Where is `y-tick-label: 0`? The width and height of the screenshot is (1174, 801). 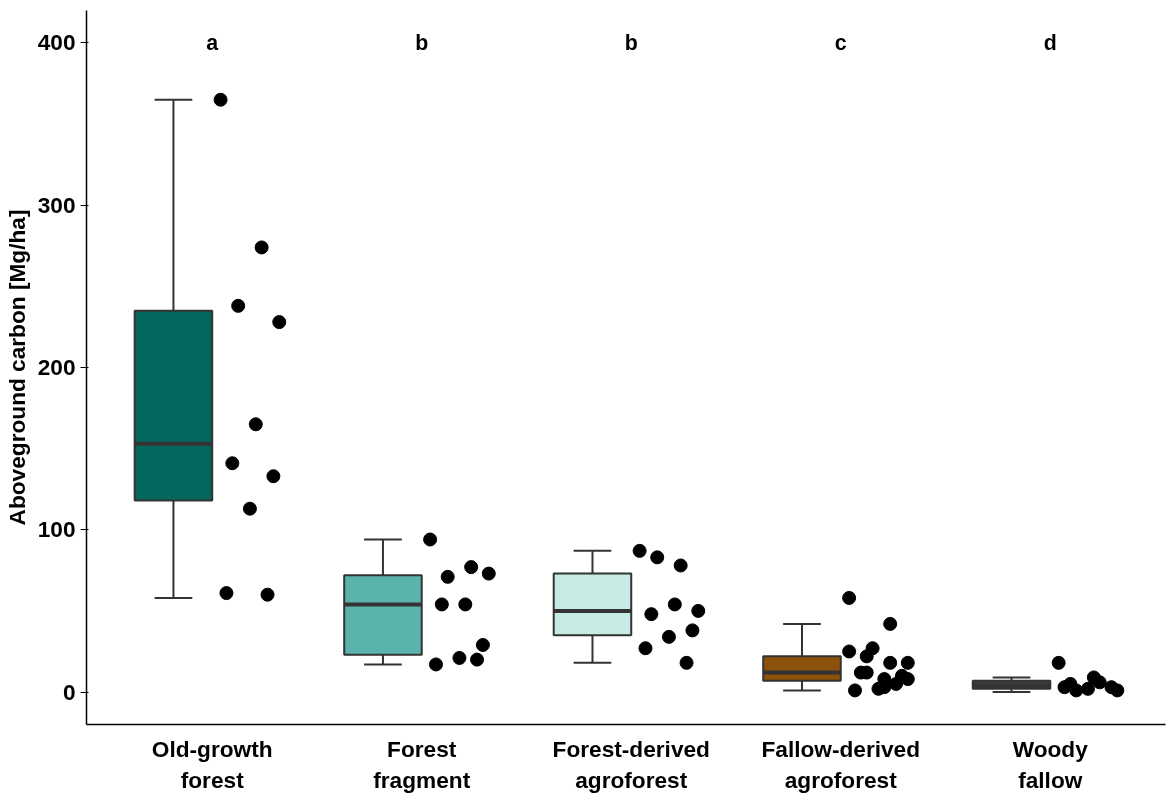
y-tick-label: 0 is located at coordinates (69, 691).